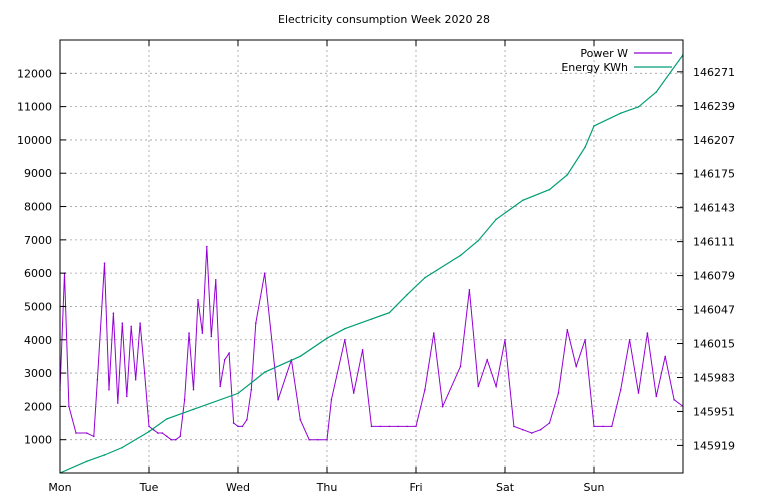 The image size is (768, 504). Describe the element at coordinates (38, 340) in the screenshot. I see `y-tick-label: 4000` at that location.